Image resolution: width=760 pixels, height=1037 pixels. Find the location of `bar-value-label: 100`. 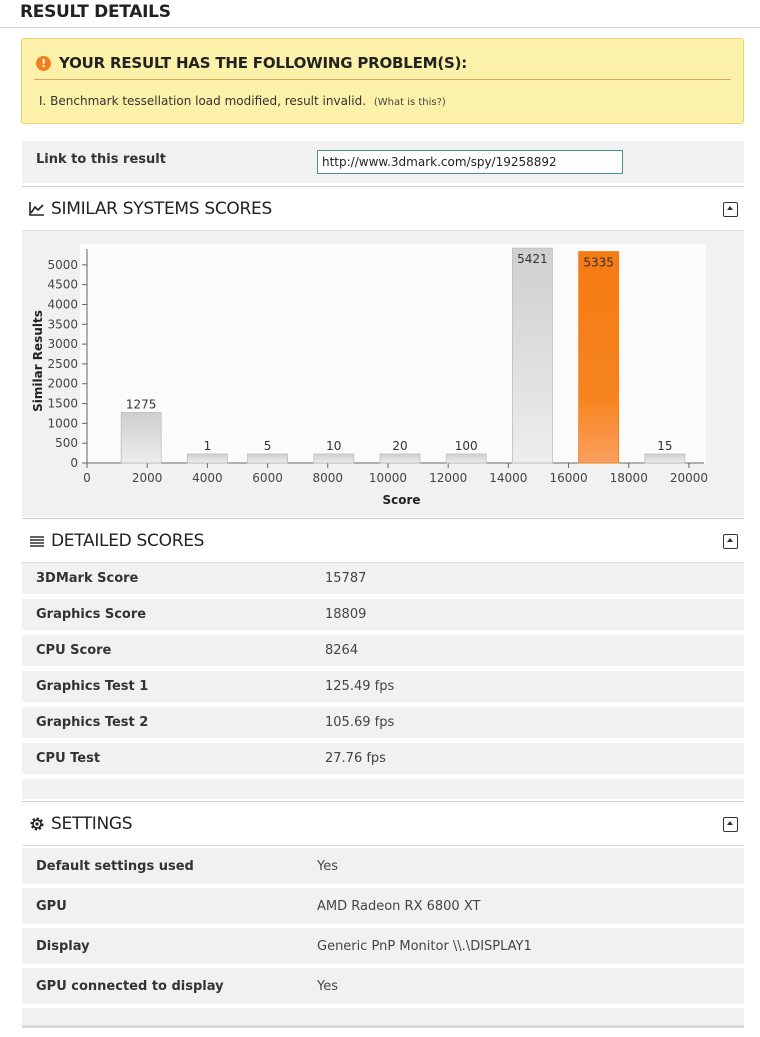

bar-value-label: 100 is located at coordinates (466, 446).